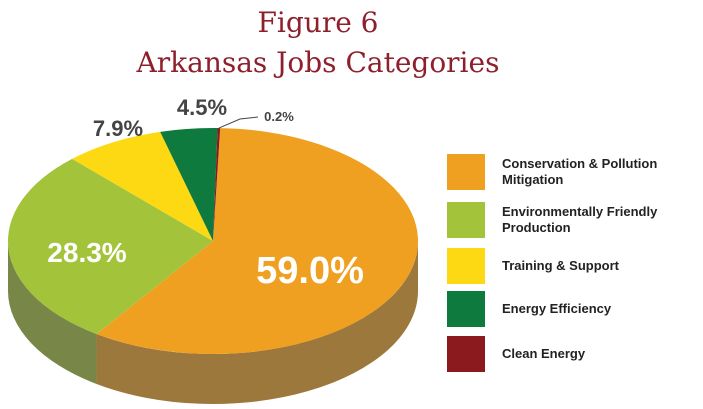  Describe the element at coordinates (560, 265) in the screenshot. I see `legend-label: Training & Support` at that location.